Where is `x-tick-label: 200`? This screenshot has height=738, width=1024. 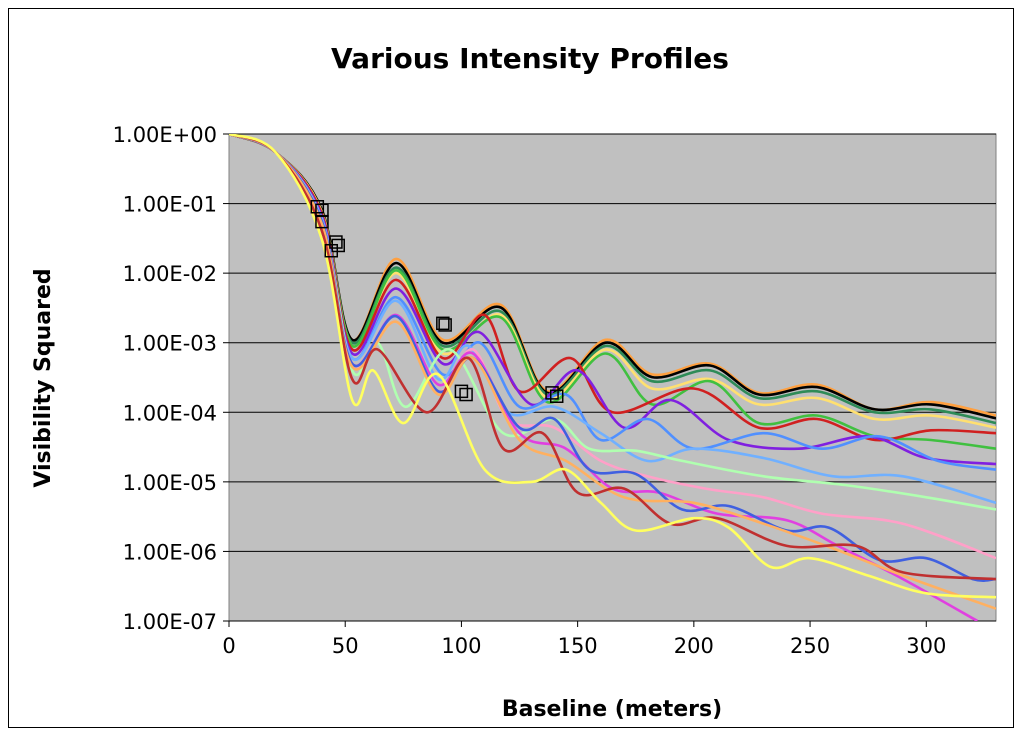 x-tick-label: 200 is located at coordinates (694, 646).